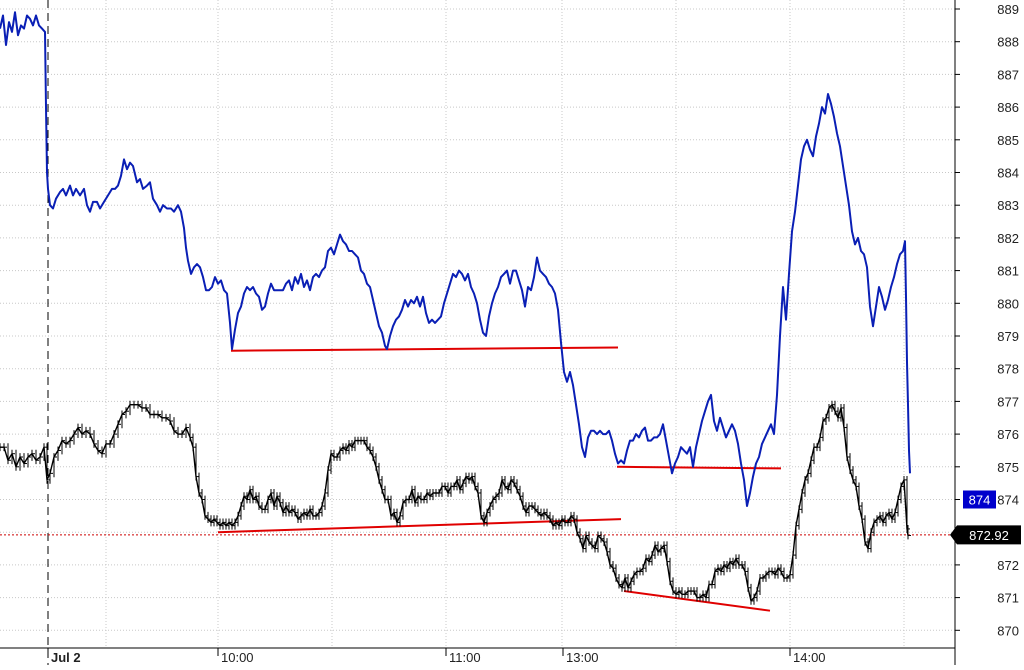 Image resolution: width=1024 pixels, height=670 pixels. I want to click on y-tick-label: 881, so click(1008, 271).